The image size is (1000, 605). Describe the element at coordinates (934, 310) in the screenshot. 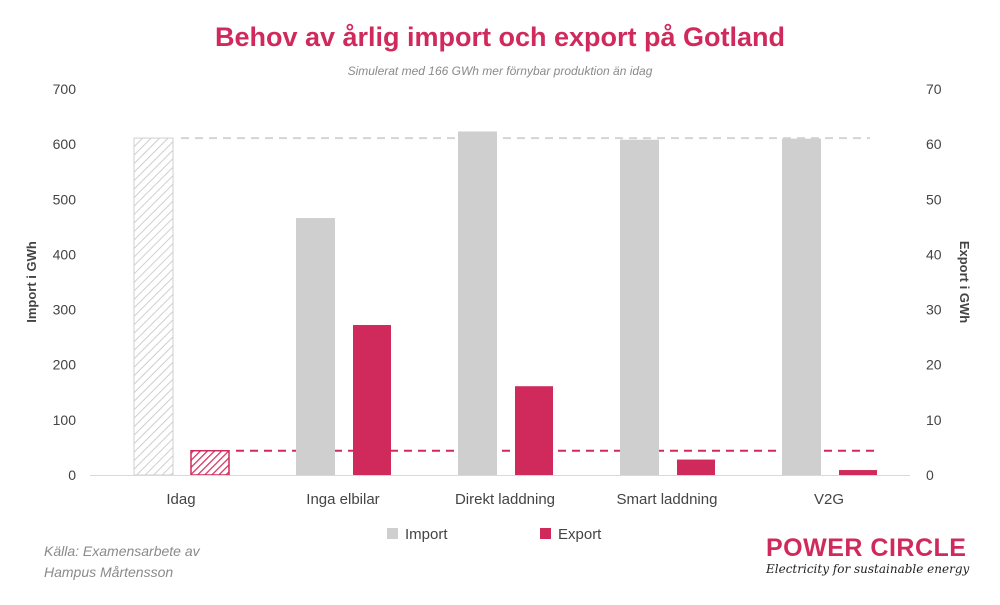

I see `y2-tick-label-3: 30` at that location.